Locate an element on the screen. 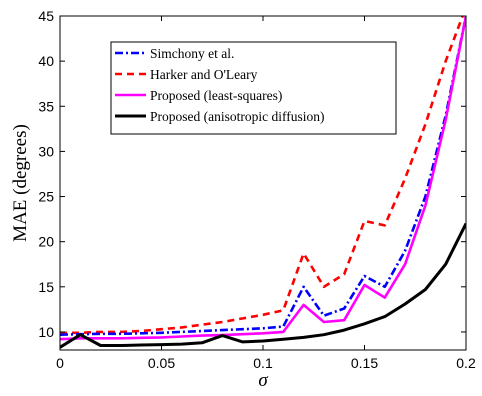 The image size is (482, 396). x-axis-label: σ is located at coordinates (263, 380).